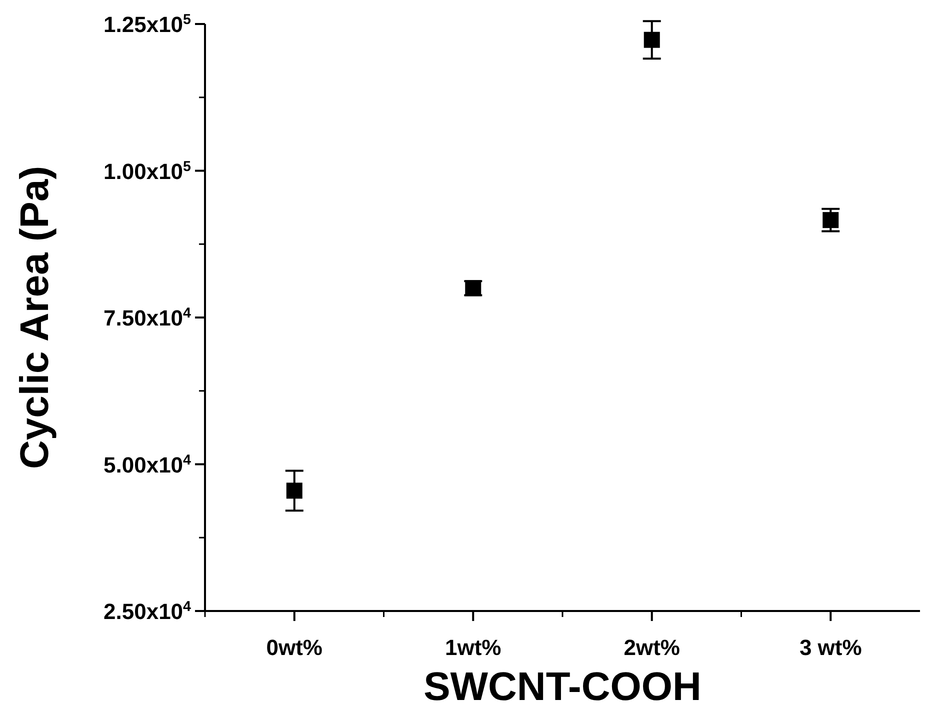 The height and width of the screenshot is (717, 929). I want to click on x-axis-title: SWCNT-COOH, so click(563, 687).